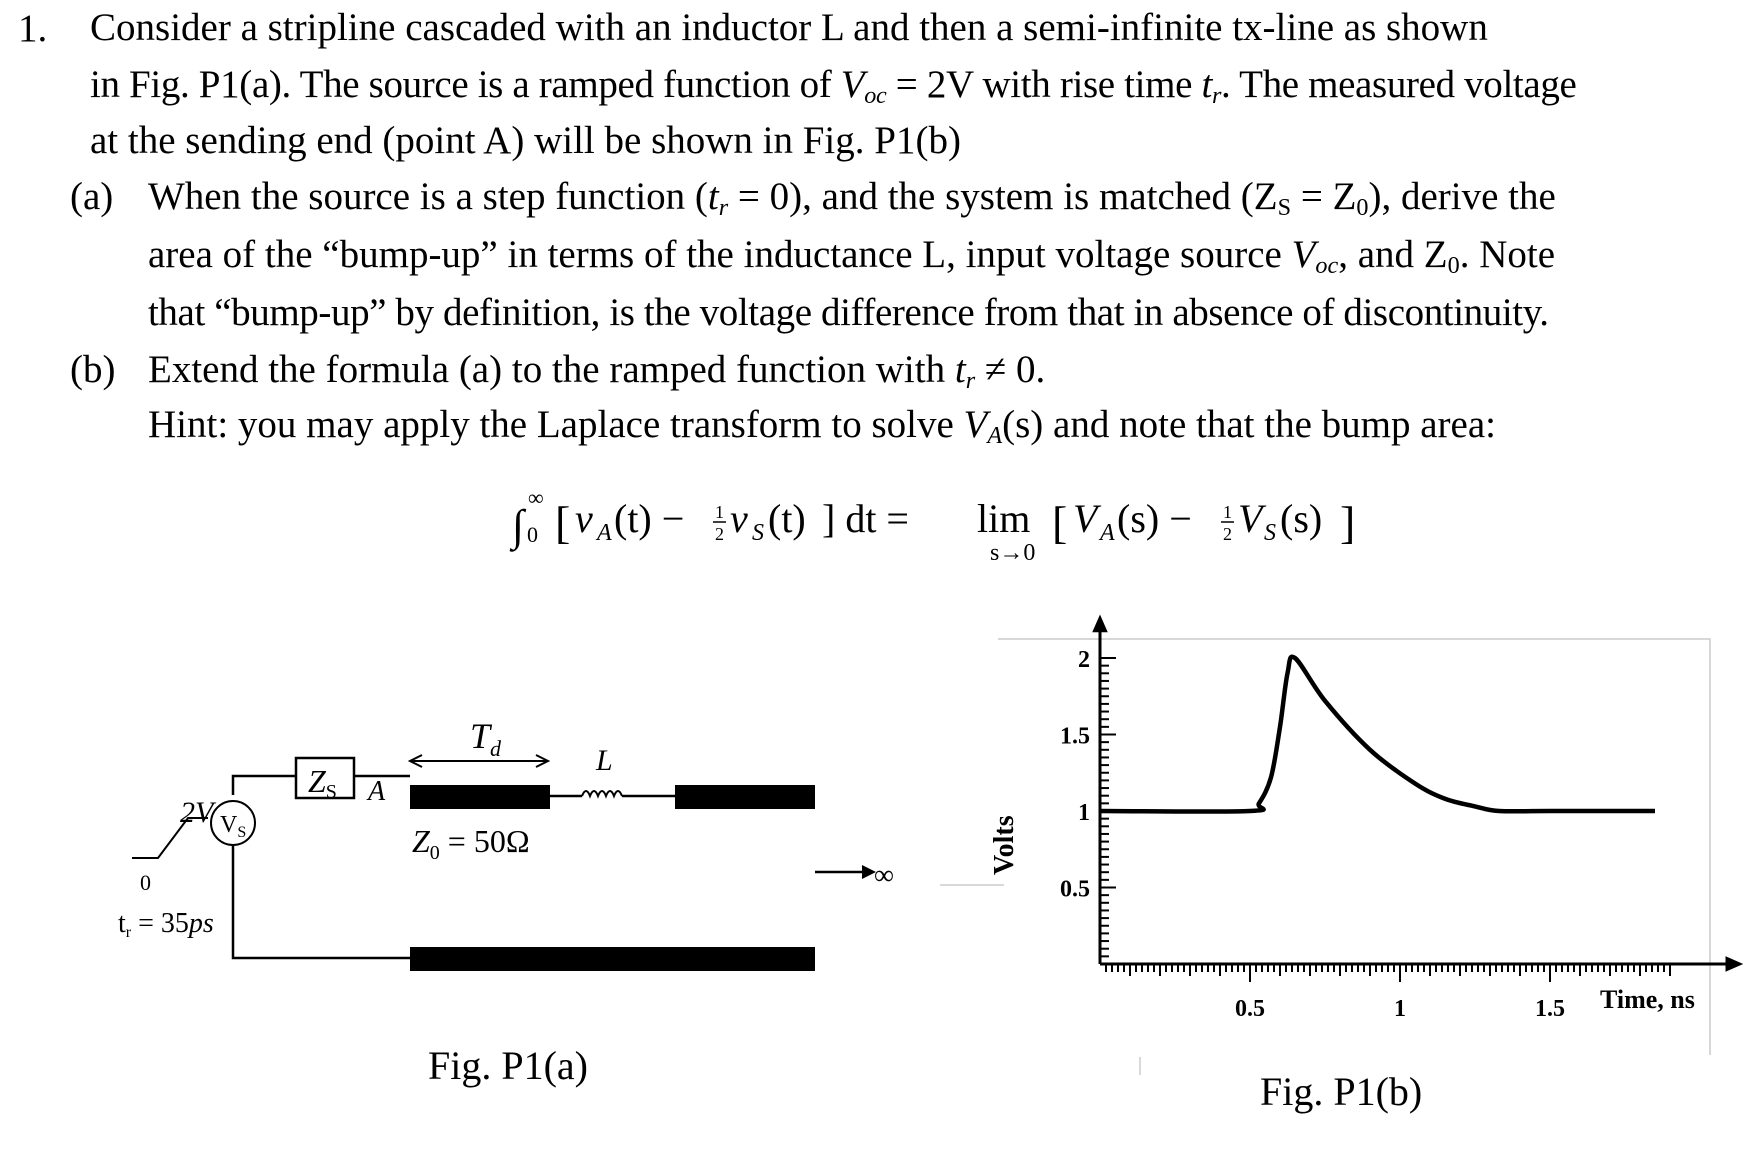  What do you see at coordinates (604, 760) in the screenshot?
I see `inductor-label: L` at bounding box center [604, 760].